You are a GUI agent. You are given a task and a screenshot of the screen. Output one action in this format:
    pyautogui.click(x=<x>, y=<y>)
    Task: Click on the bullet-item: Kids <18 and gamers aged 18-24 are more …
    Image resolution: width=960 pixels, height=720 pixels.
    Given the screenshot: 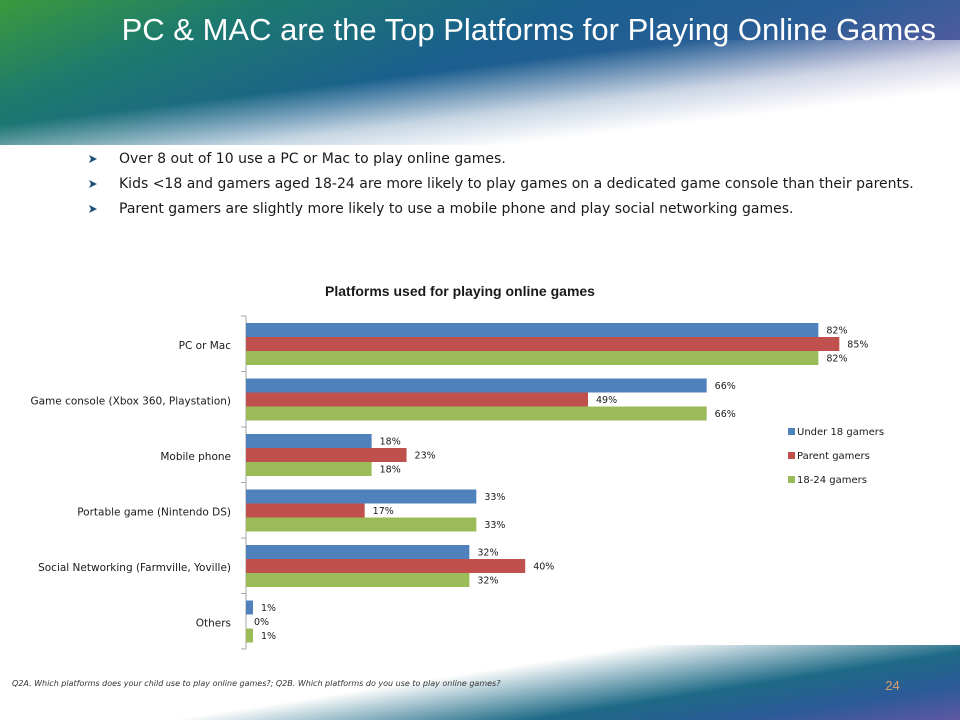 What is the action you would take?
    pyautogui.click(x=503, y=184)
    